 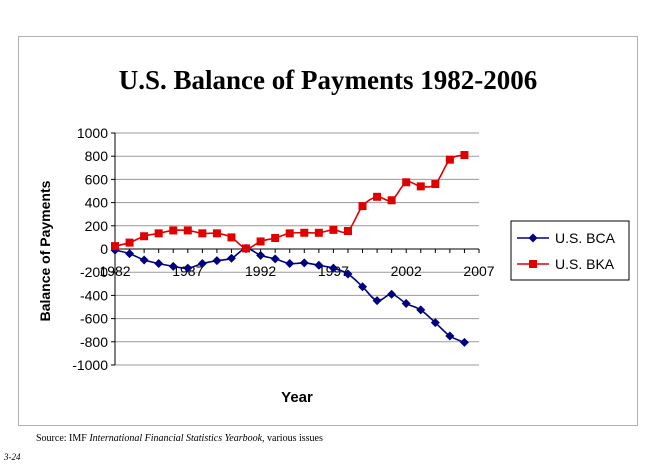 I want to click on source-prefix: Source: IMF, so click(x=63, y=438).